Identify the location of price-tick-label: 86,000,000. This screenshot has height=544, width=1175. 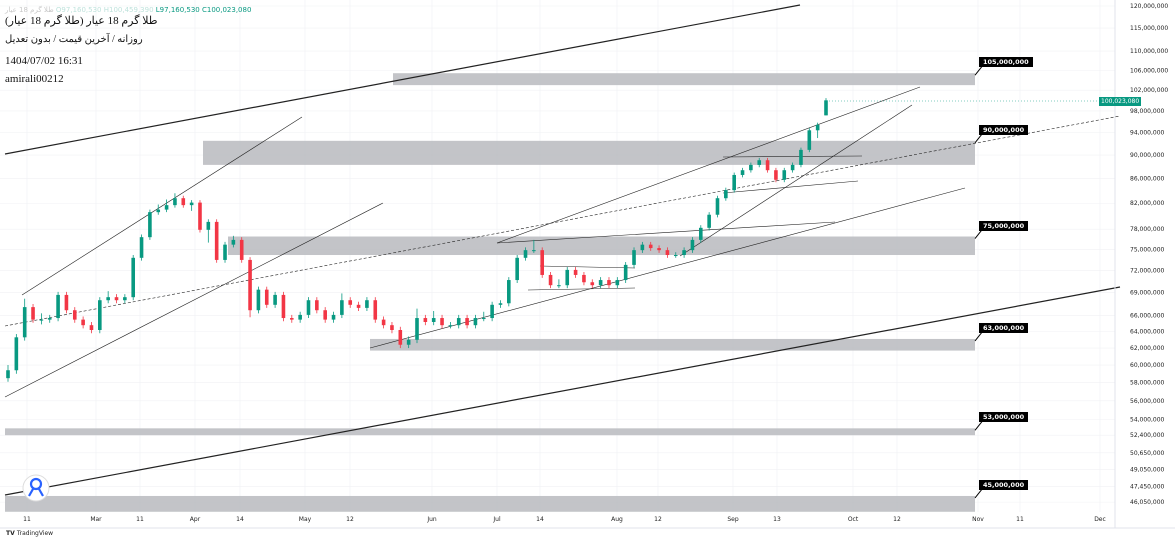
(1147, 179).